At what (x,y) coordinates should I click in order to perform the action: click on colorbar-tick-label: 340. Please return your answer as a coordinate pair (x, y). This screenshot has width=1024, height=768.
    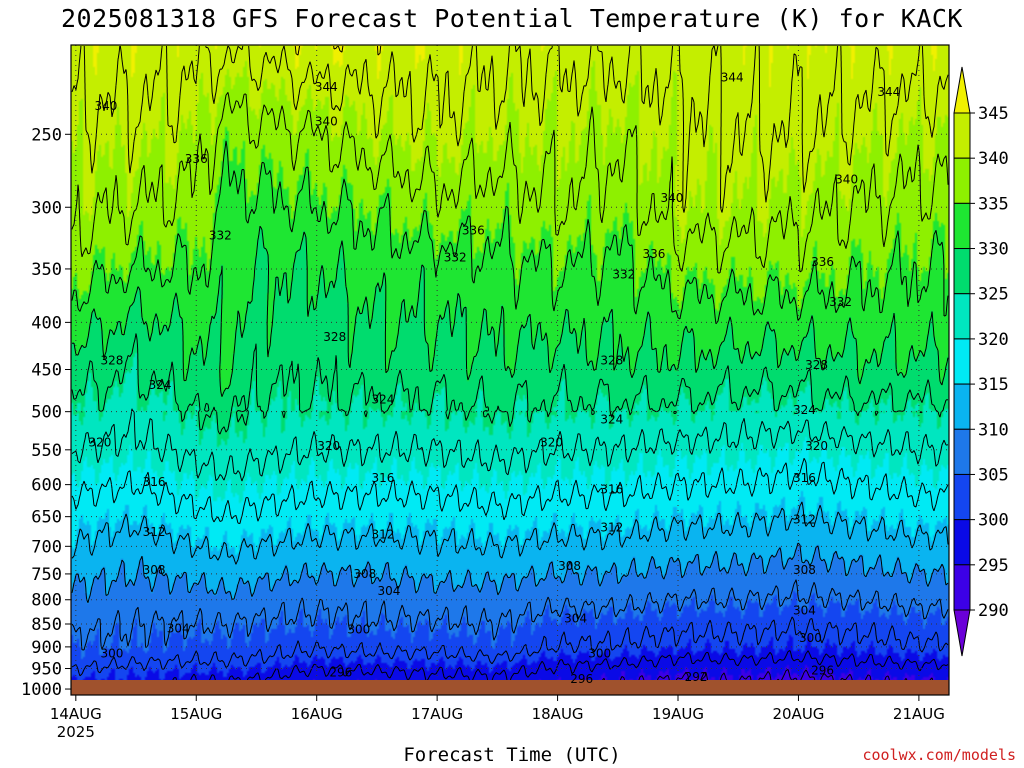
    Looking at the image, I should click on (993, 159).